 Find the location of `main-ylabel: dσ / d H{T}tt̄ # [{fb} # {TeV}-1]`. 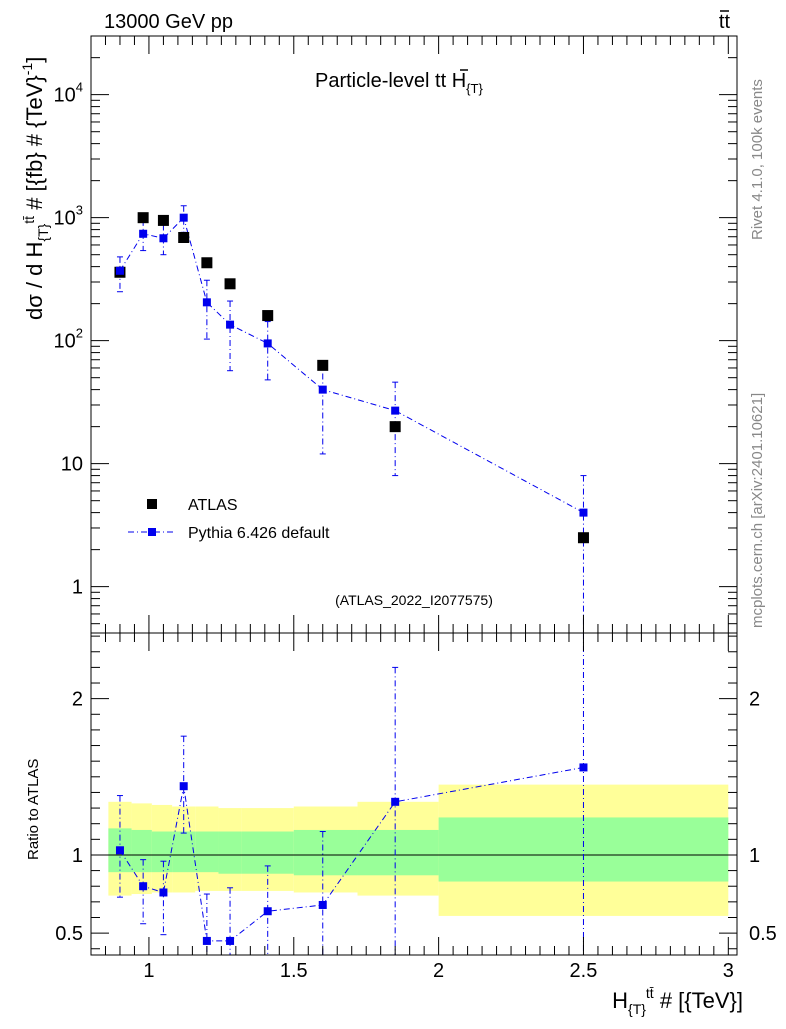

main-ylabel: dσ / d H{T}tt̄ # [{fb} # {TeV}-1] is located at coordinates (35, 188).